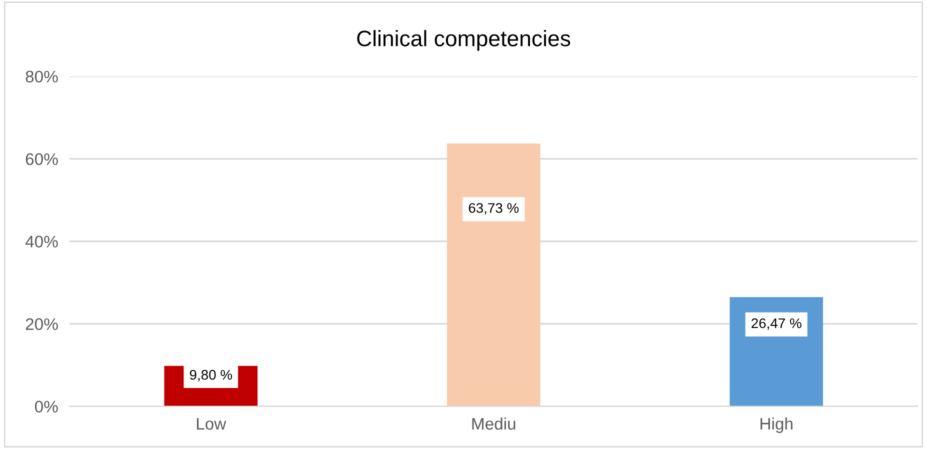 The width and height of the screenshot is (927, 449). Describe the element at coordinates (463, 40) in the screenshot. I see `chart-title: Clinical competencies` at that location.